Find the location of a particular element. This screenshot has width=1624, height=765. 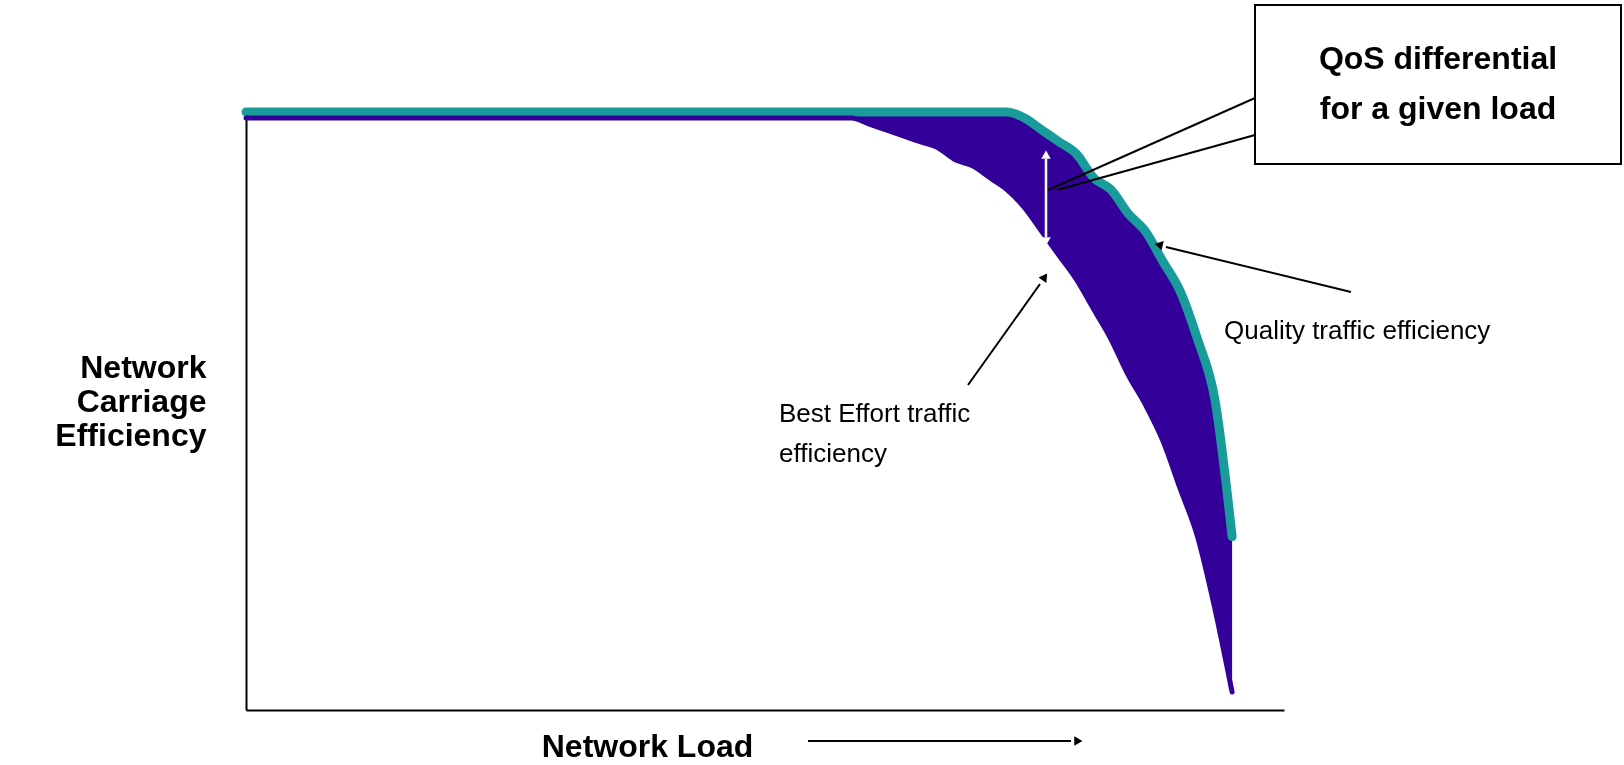

y-axis-title: Network Carriage Efficiency is located at coordinates (131, 400).